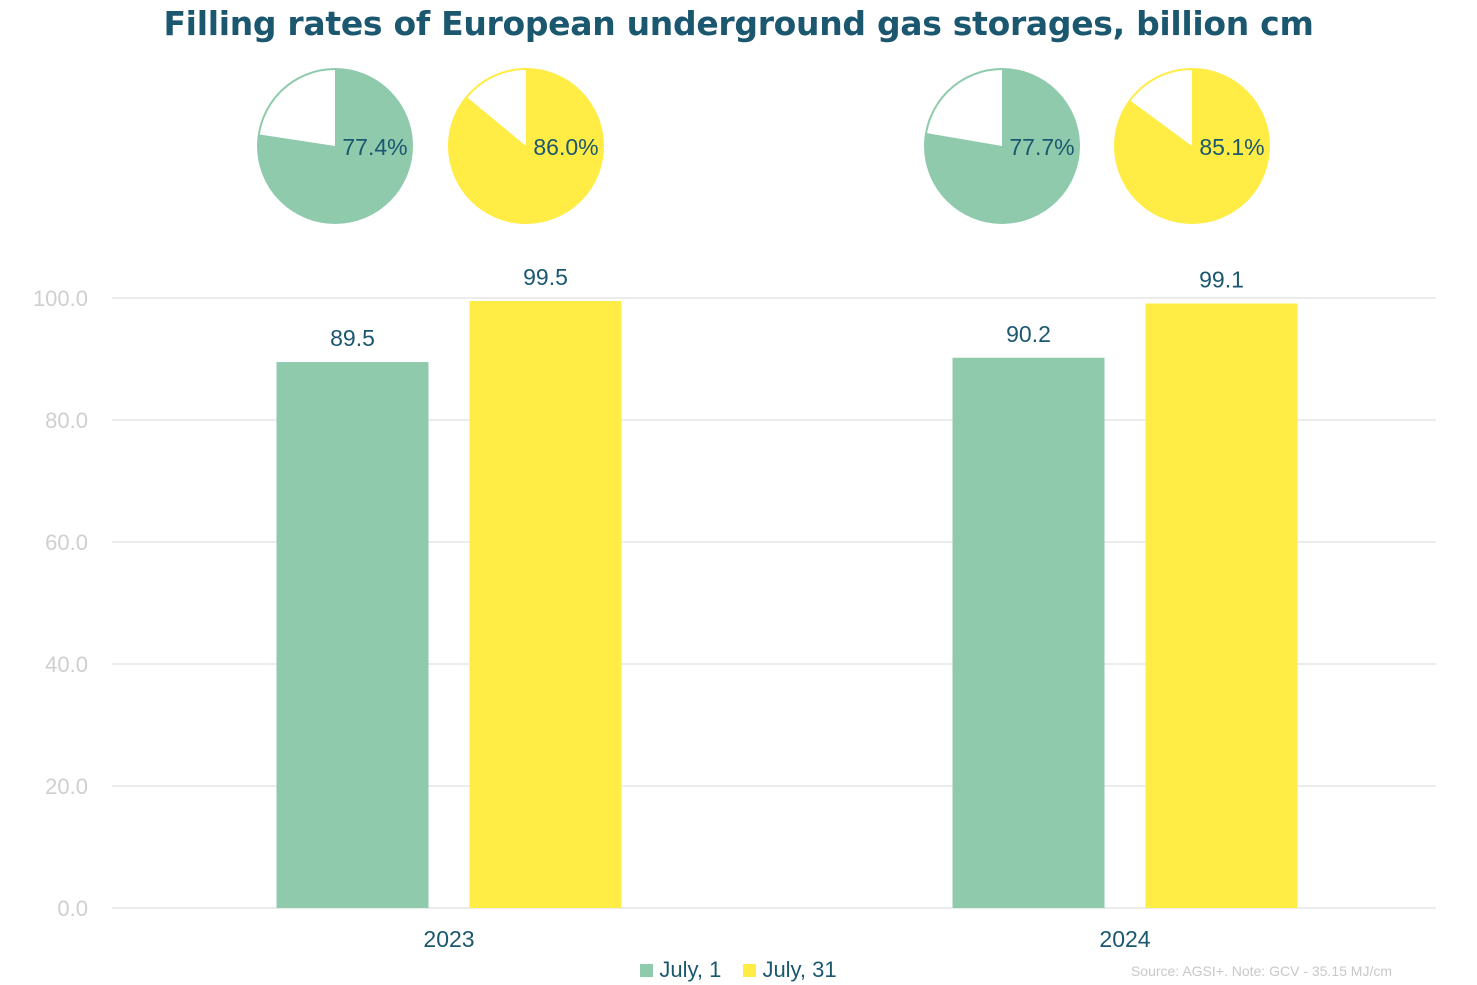 The image size is (1477, 985). Describe the element at coordinates (60, 603) in the screenshot. I see `y-axis-ticks: 0.0 20.0 40.0 60.0 80.0 100.0` at that location.